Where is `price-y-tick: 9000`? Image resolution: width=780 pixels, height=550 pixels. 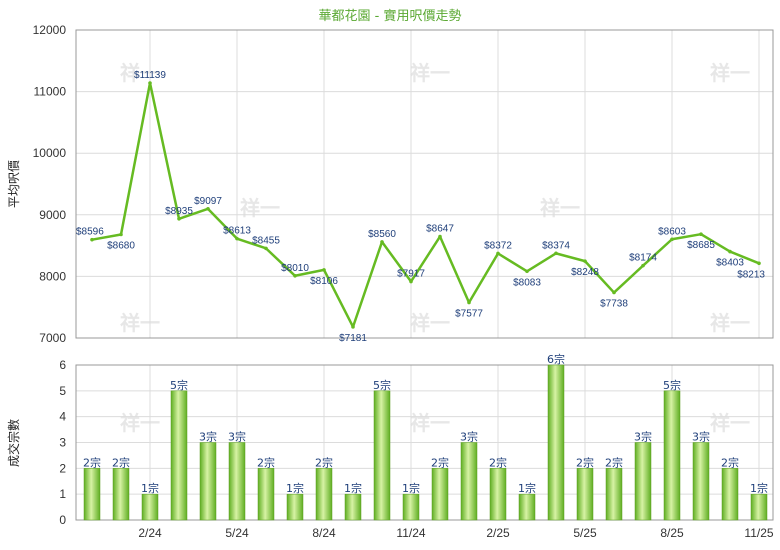
price-y-tick: 9000 is located at coordinates (52, 215).